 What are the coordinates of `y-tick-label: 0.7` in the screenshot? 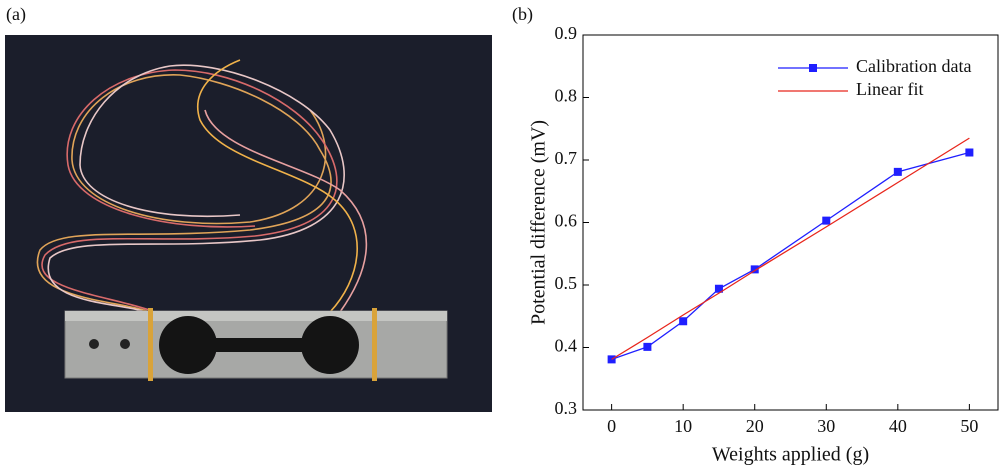 It's located at (566, 158).